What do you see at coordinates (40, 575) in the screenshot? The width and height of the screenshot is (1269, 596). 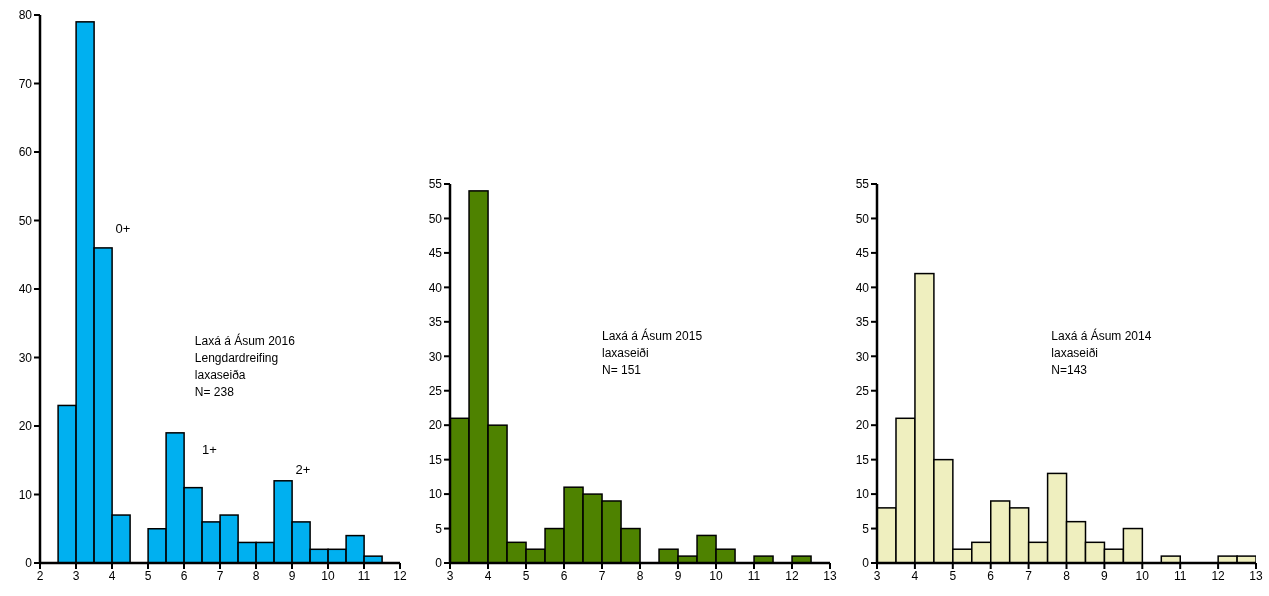 I see `x-tick-label: 2` at bounding box center [40, 575].